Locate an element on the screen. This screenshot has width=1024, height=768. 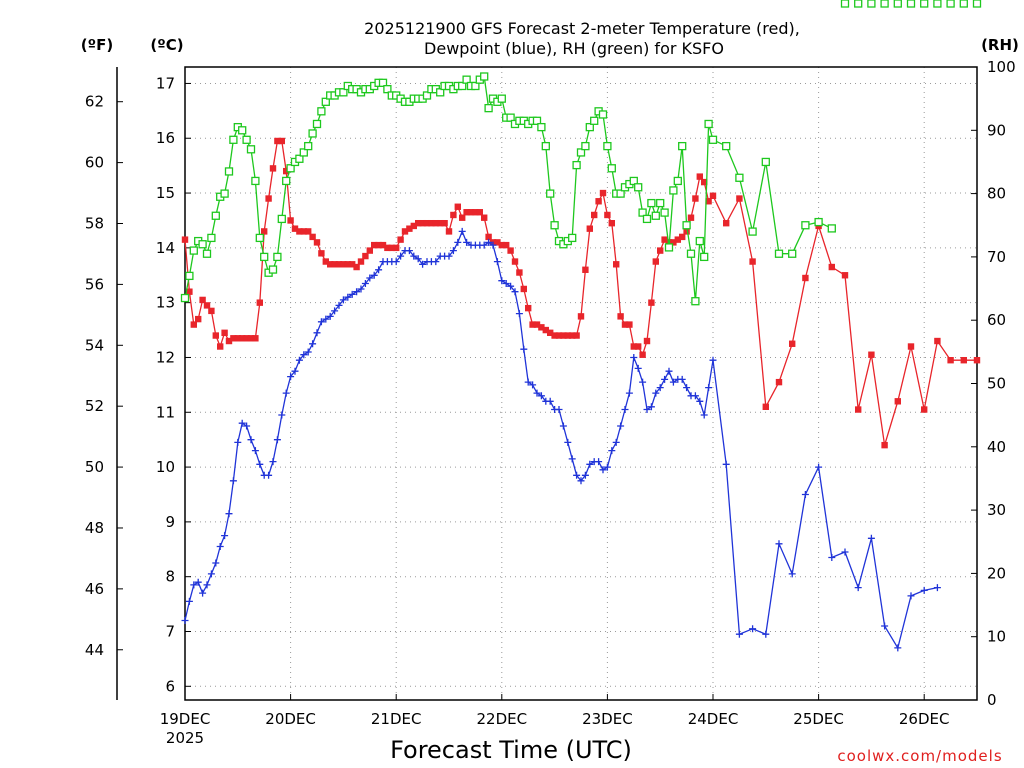
watermark-link: coolwx.com/models is located at coordinates (919, 756).